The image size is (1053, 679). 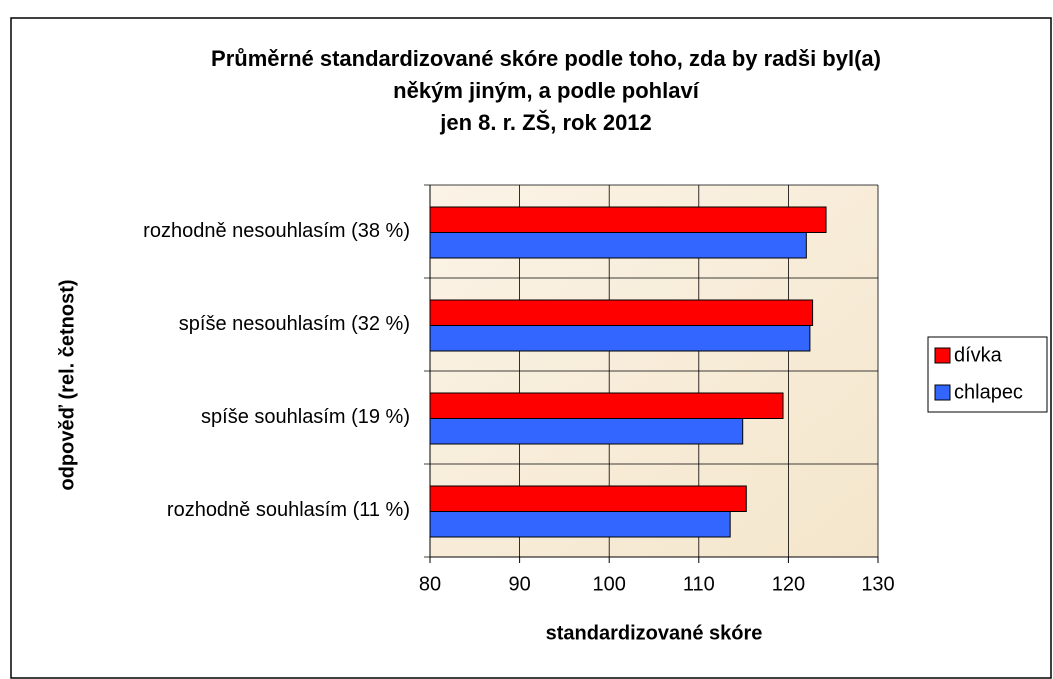 What do you see at coordinates (305, 417) in the screenshot?
I see `y-tick-label: spíše souhlasím (19 %)` at bounding box center [305, 417].